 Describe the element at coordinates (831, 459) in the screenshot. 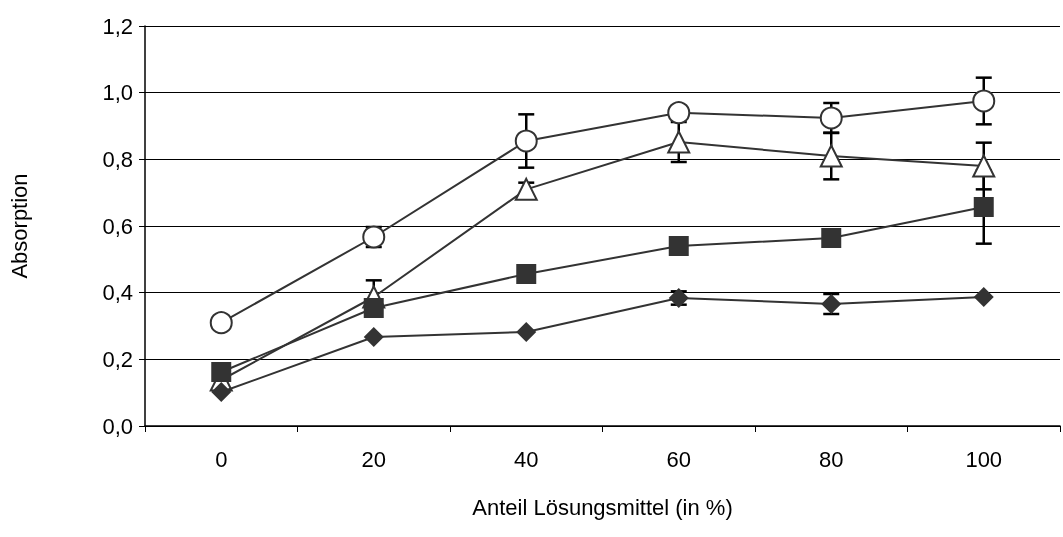

I see `x-tick-label: 80` at that location.